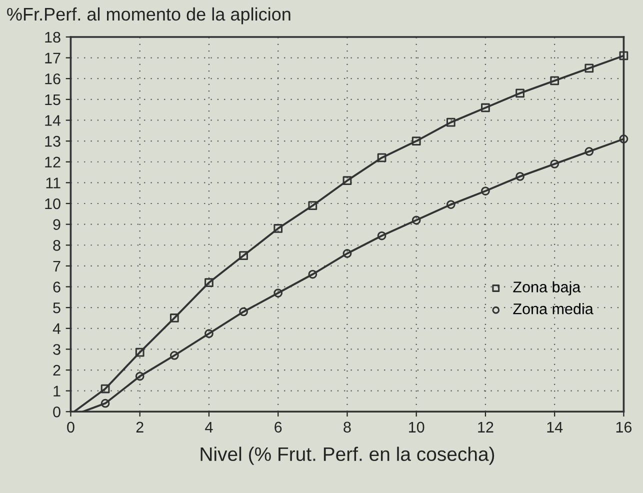  I want to click on x-tick-label: 0, so click(70, 427).